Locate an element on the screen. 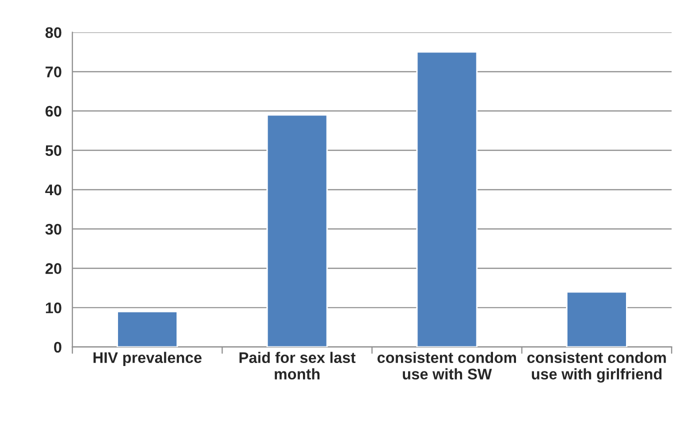  y-tick-label: 50 is located at coordinates (53, 150).